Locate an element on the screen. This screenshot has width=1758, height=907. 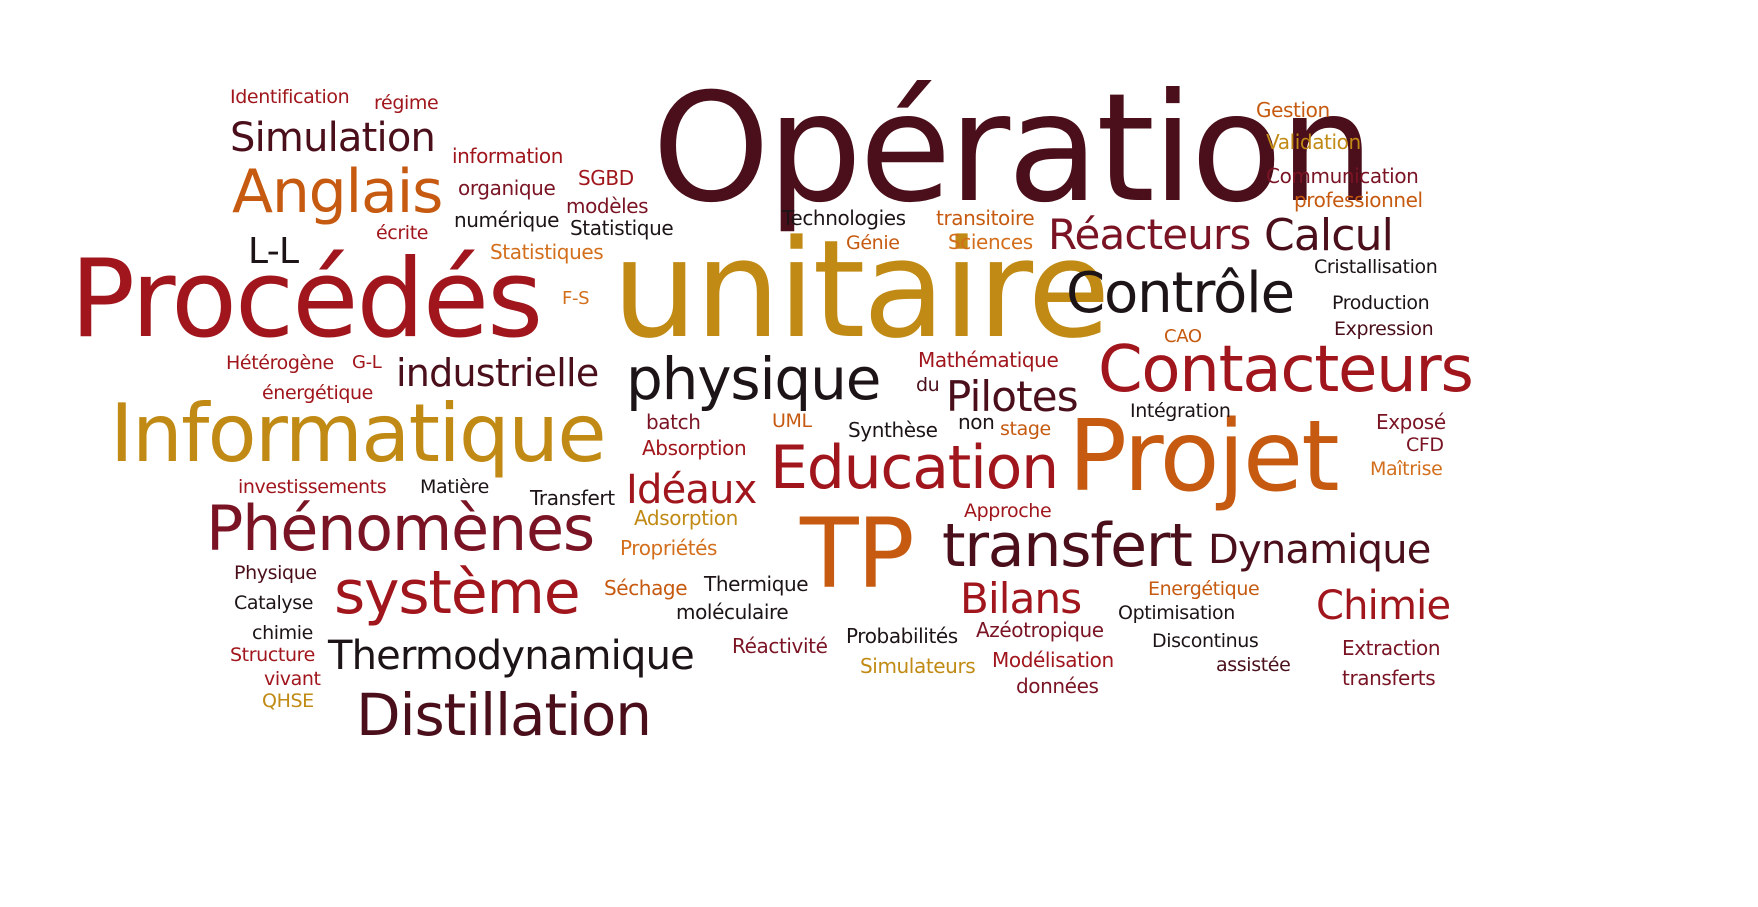
word-informatique: Informatique is located at coordinates (358, 433).